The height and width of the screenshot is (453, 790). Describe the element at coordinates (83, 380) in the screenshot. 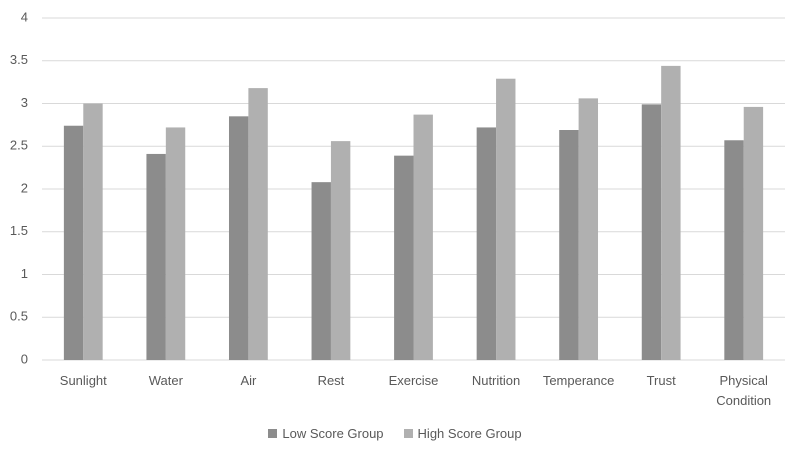

I see `x-tick-label: Sunlight` at that location.